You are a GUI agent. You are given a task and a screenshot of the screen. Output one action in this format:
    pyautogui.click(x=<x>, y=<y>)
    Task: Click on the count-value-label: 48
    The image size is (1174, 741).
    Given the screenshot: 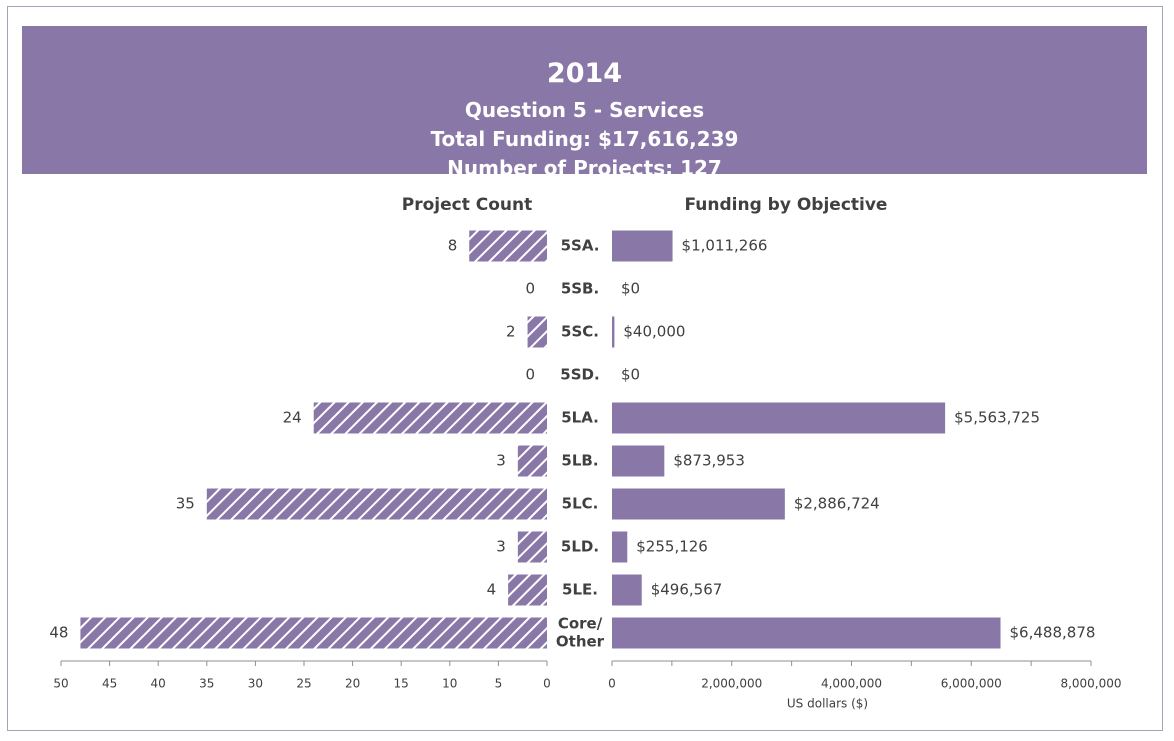 What is the action you would take?
    pyautogui.click(x=58, y=633)
    